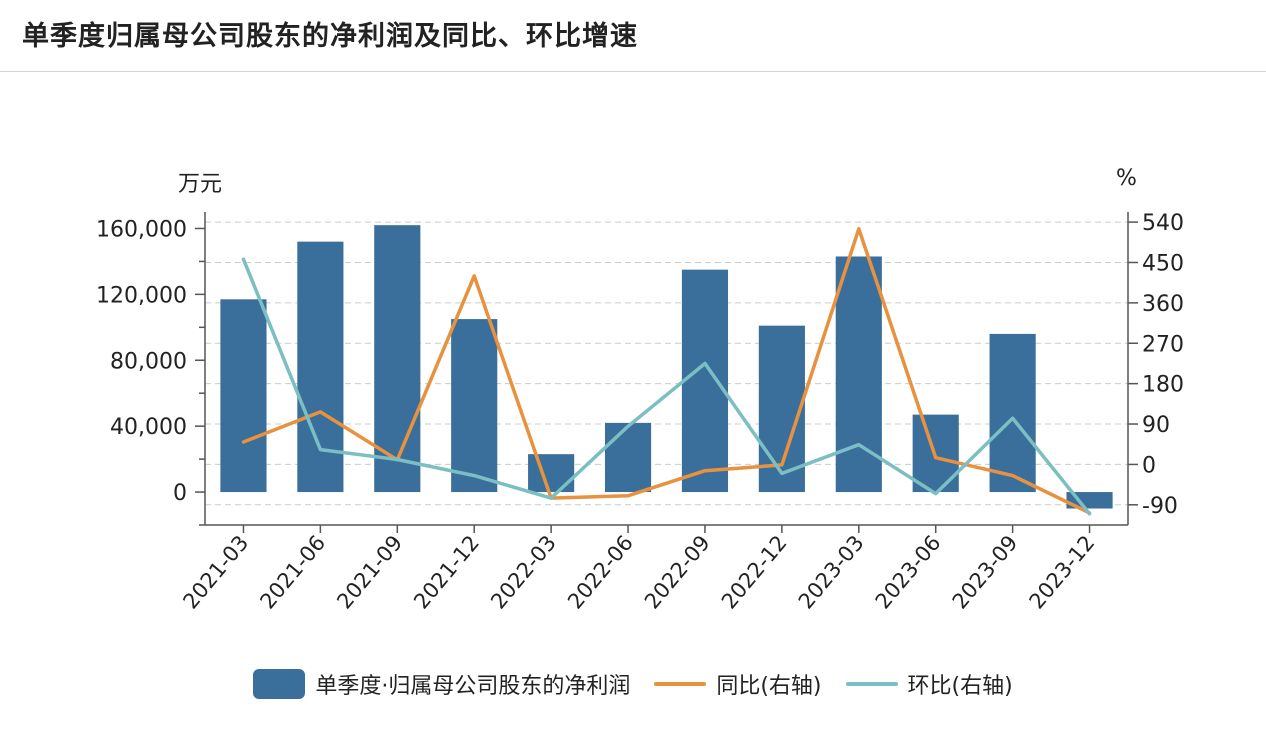  What do you see at coordinates (292, 572) in the screenshot?
I see `x-axis-tick-label: 2021-06` at bounding box center [292, 572].